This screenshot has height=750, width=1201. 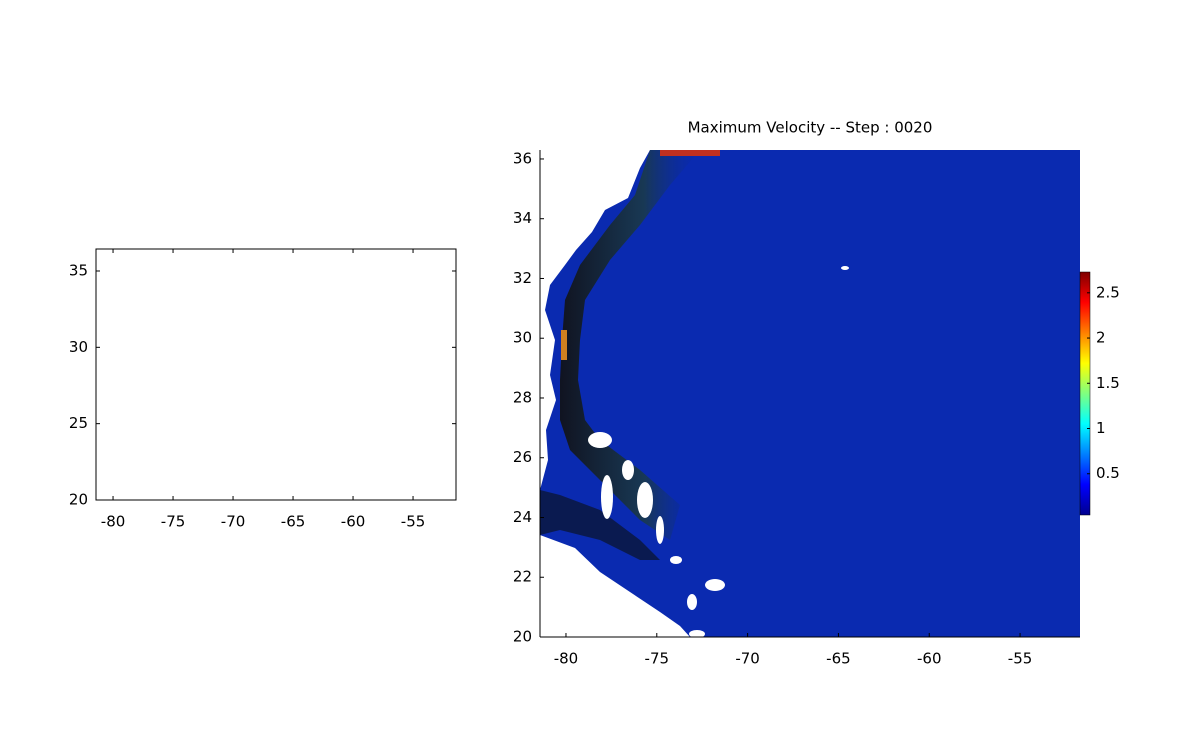 What do you see at coordinates (522, 278) in the screenshot?
I see `y-tick-label: 32` at bounding box center [522, 278].